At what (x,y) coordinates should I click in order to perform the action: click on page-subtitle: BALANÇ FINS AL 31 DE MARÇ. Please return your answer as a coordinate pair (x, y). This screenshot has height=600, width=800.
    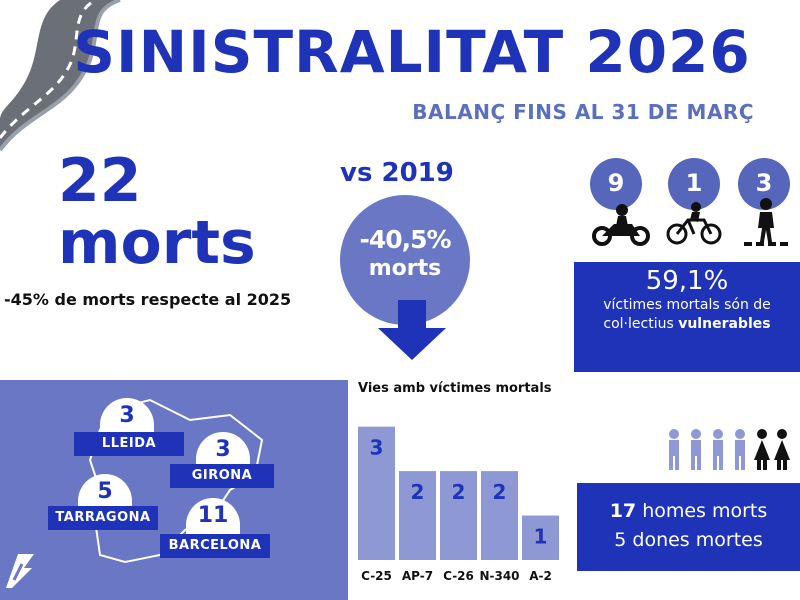
    Looking at the image, I should click on (583, 112).